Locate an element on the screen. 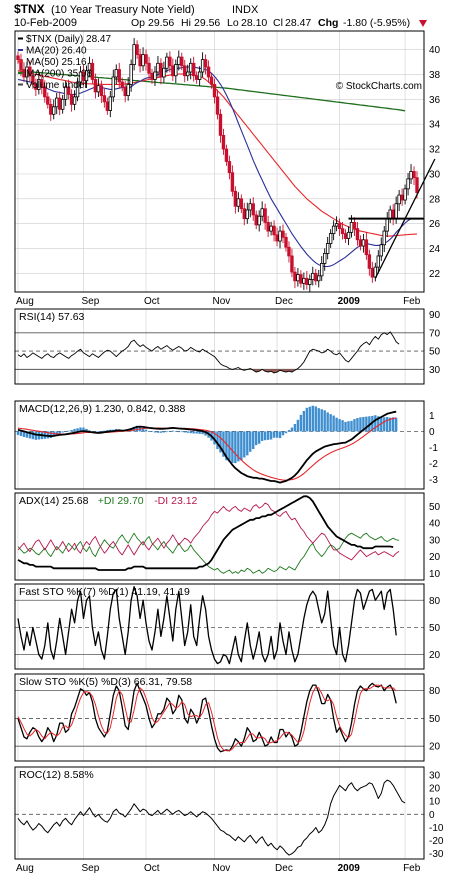  y-tick-label: 70 is located at coordinates (435, 333).